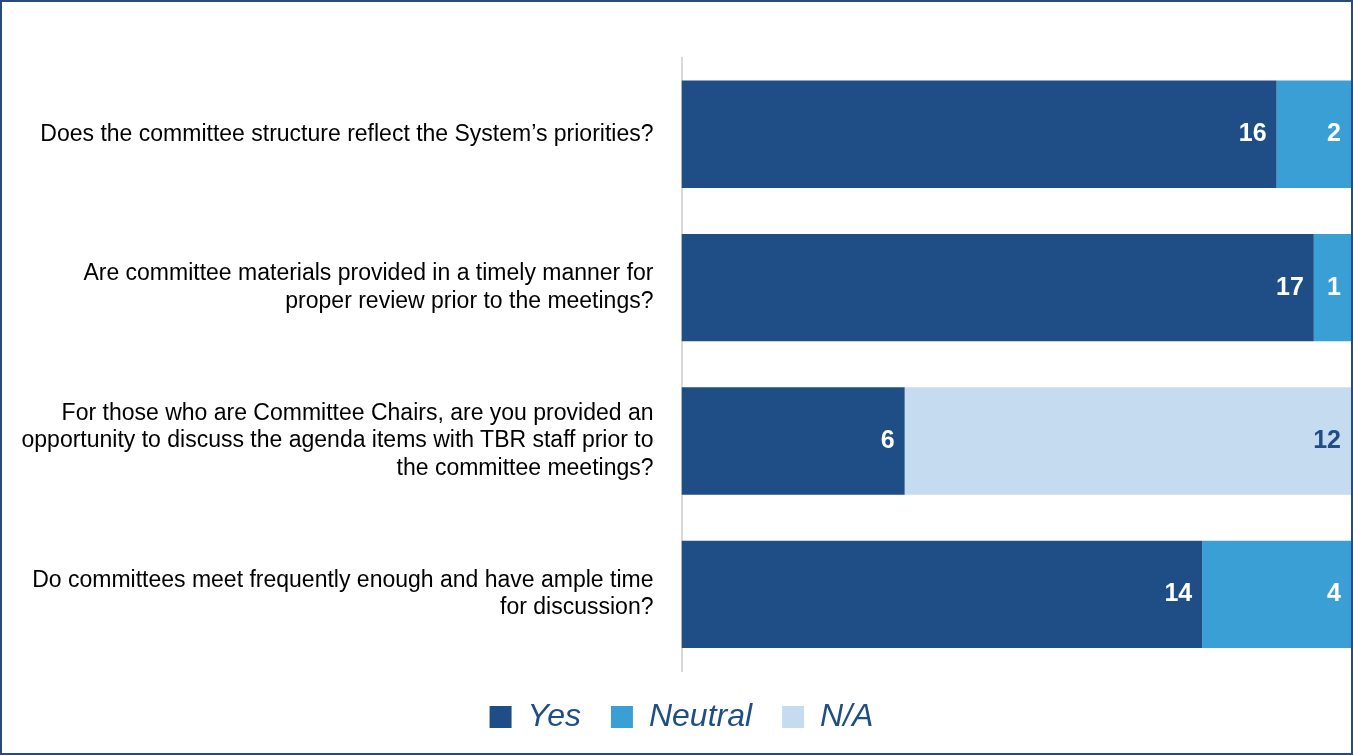  What do you see at coordinates (554, 714) in the screenshot?
I see `legend-label: Yes` at bounding box center [554, 714].